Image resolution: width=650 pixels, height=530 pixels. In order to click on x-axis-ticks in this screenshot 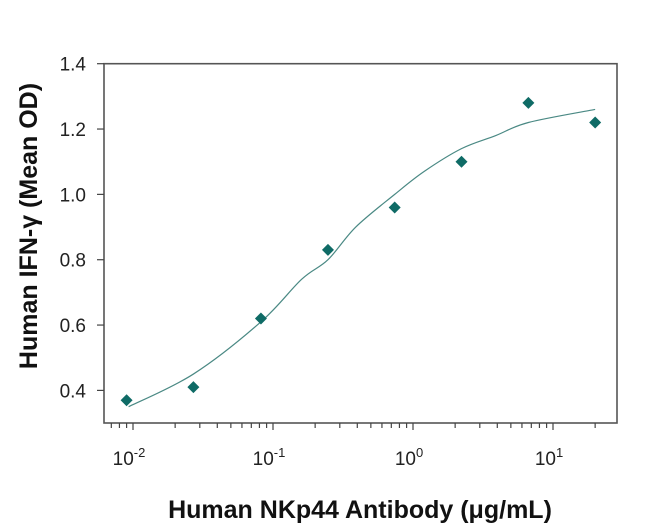, I will do `click(353, 426)`.